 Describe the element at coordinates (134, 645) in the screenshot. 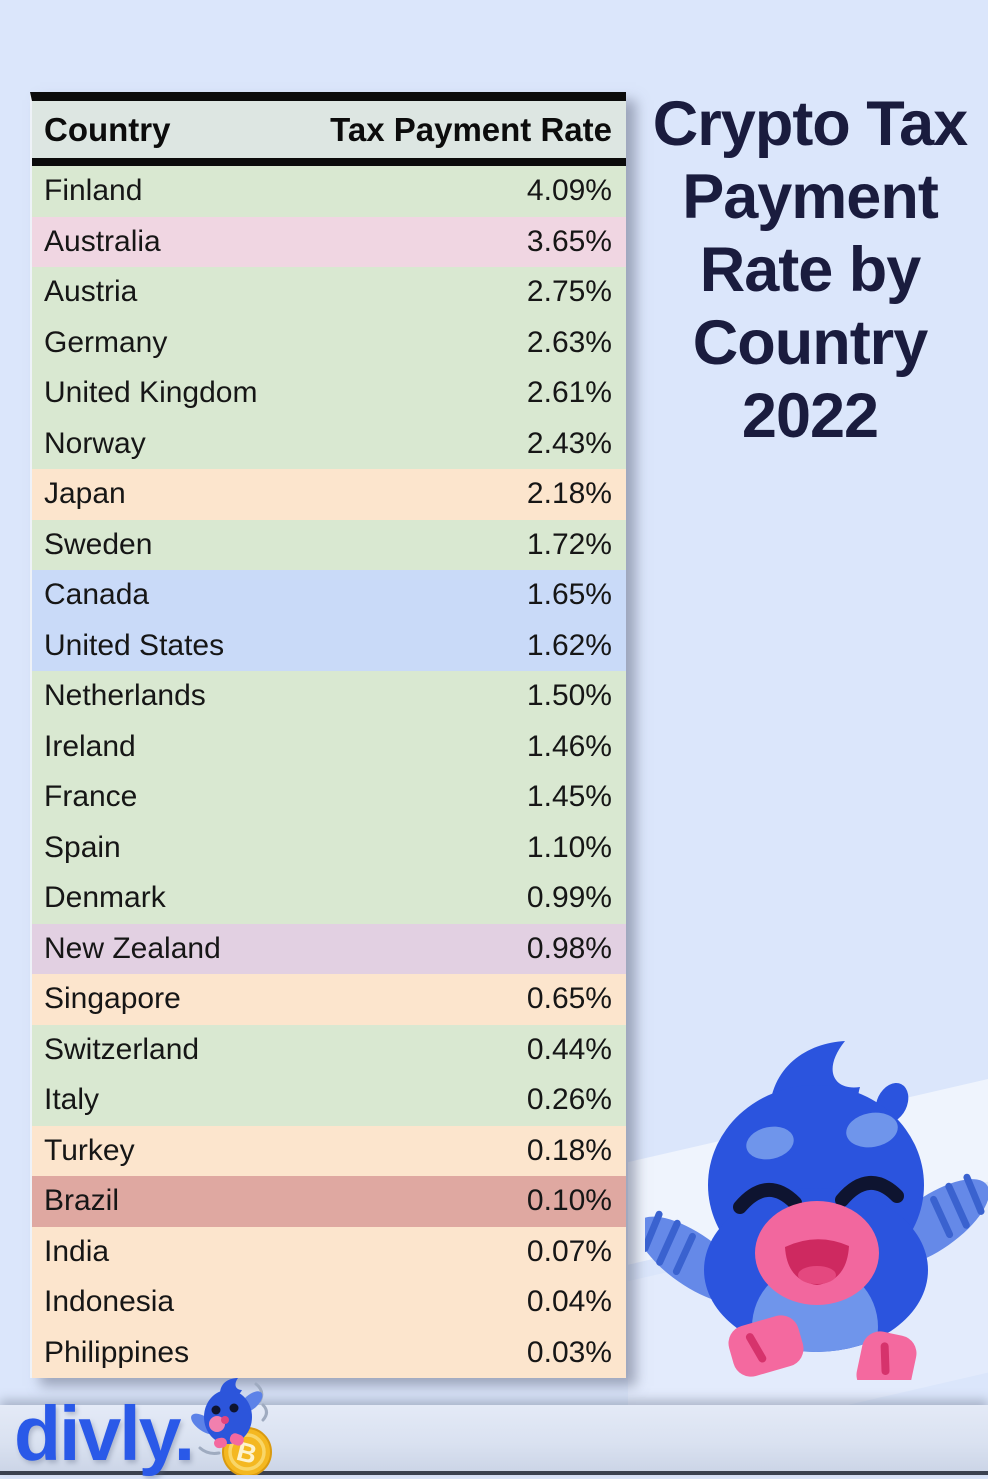

I see `country-cell: United States` at that location.